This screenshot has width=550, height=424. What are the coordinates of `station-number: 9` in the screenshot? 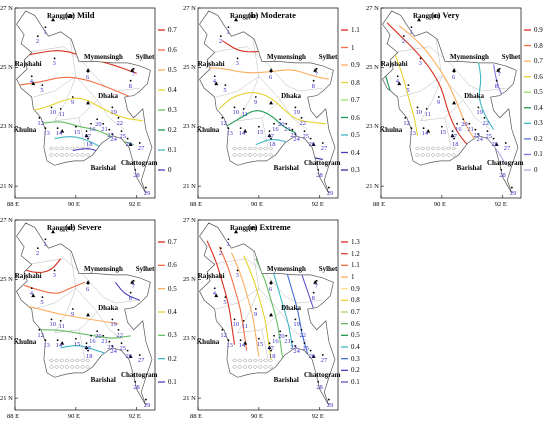 It's located at (255, 315).